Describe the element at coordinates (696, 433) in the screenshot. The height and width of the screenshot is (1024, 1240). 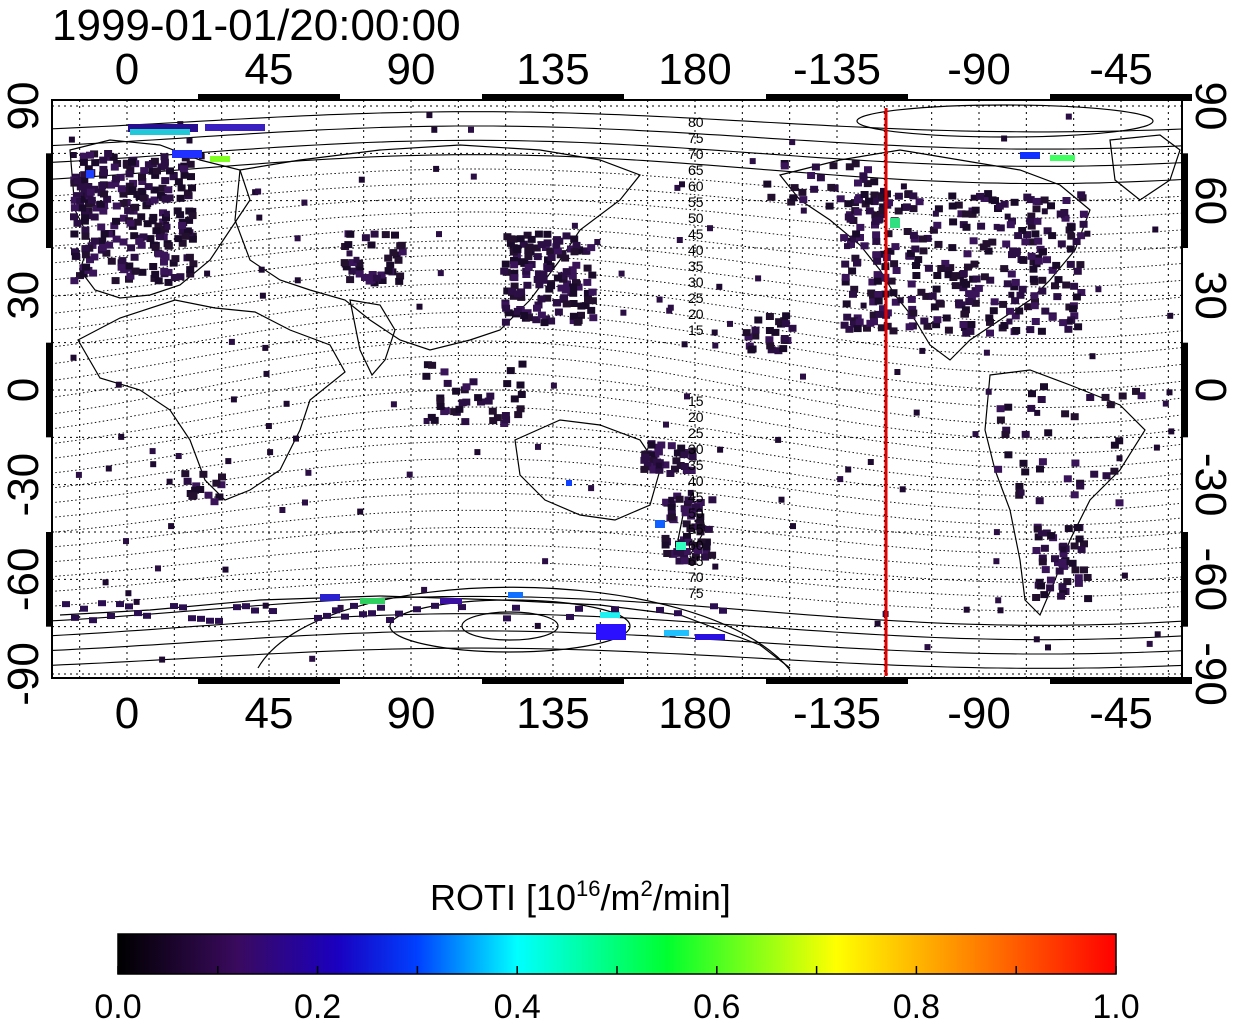
I see `maglat-label-s: 25` at that location.